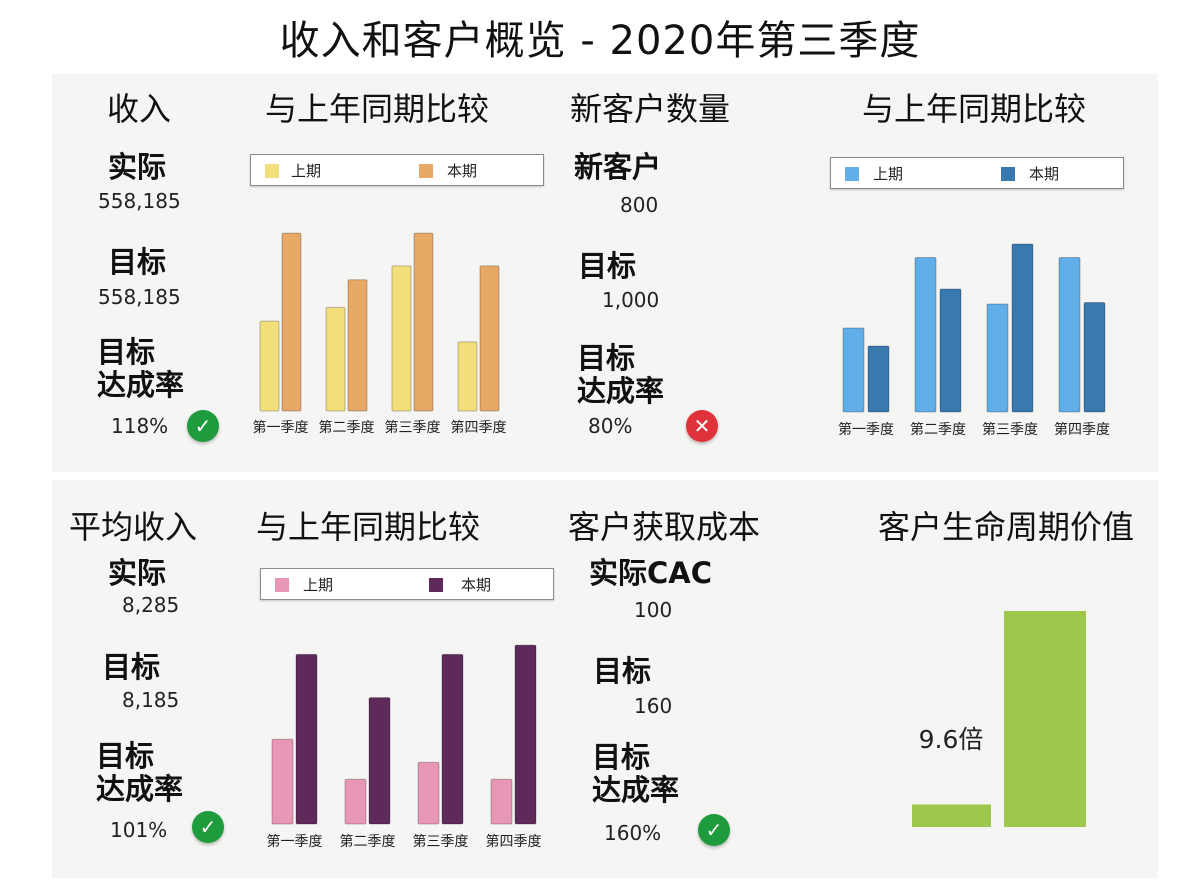  Describe the element at coordinates (151, 605) in the screenshot. I see `avg-revenue-actual-value: 8,285` at that location.